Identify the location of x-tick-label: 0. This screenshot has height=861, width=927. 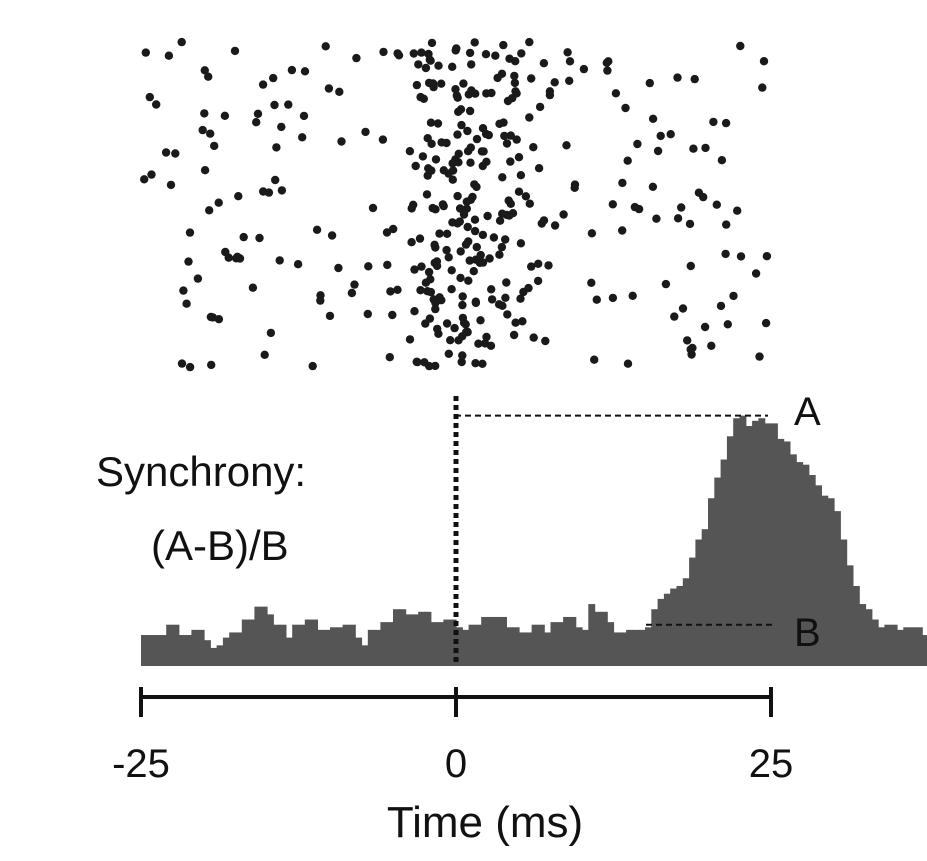
(456, 764).